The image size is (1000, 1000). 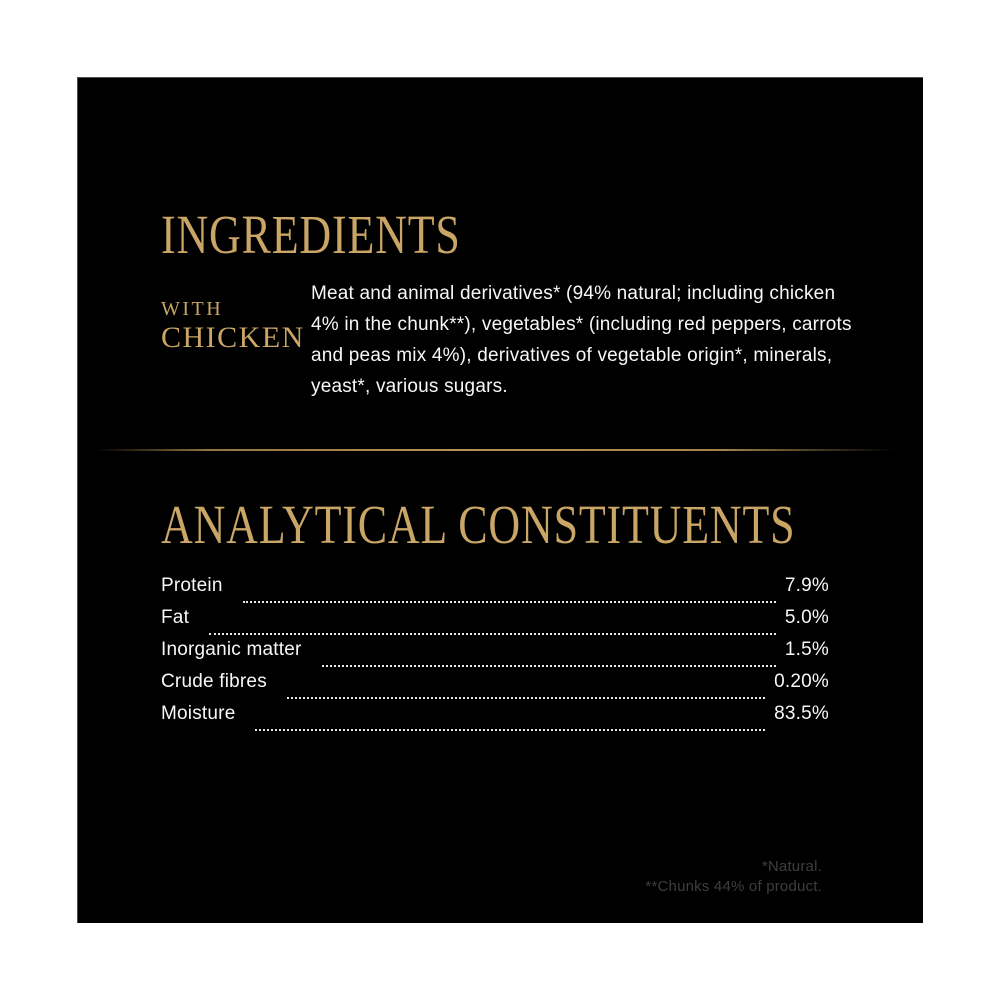 I want to click on table-row: Moisture 83.5%, so click(x=495, y=719).